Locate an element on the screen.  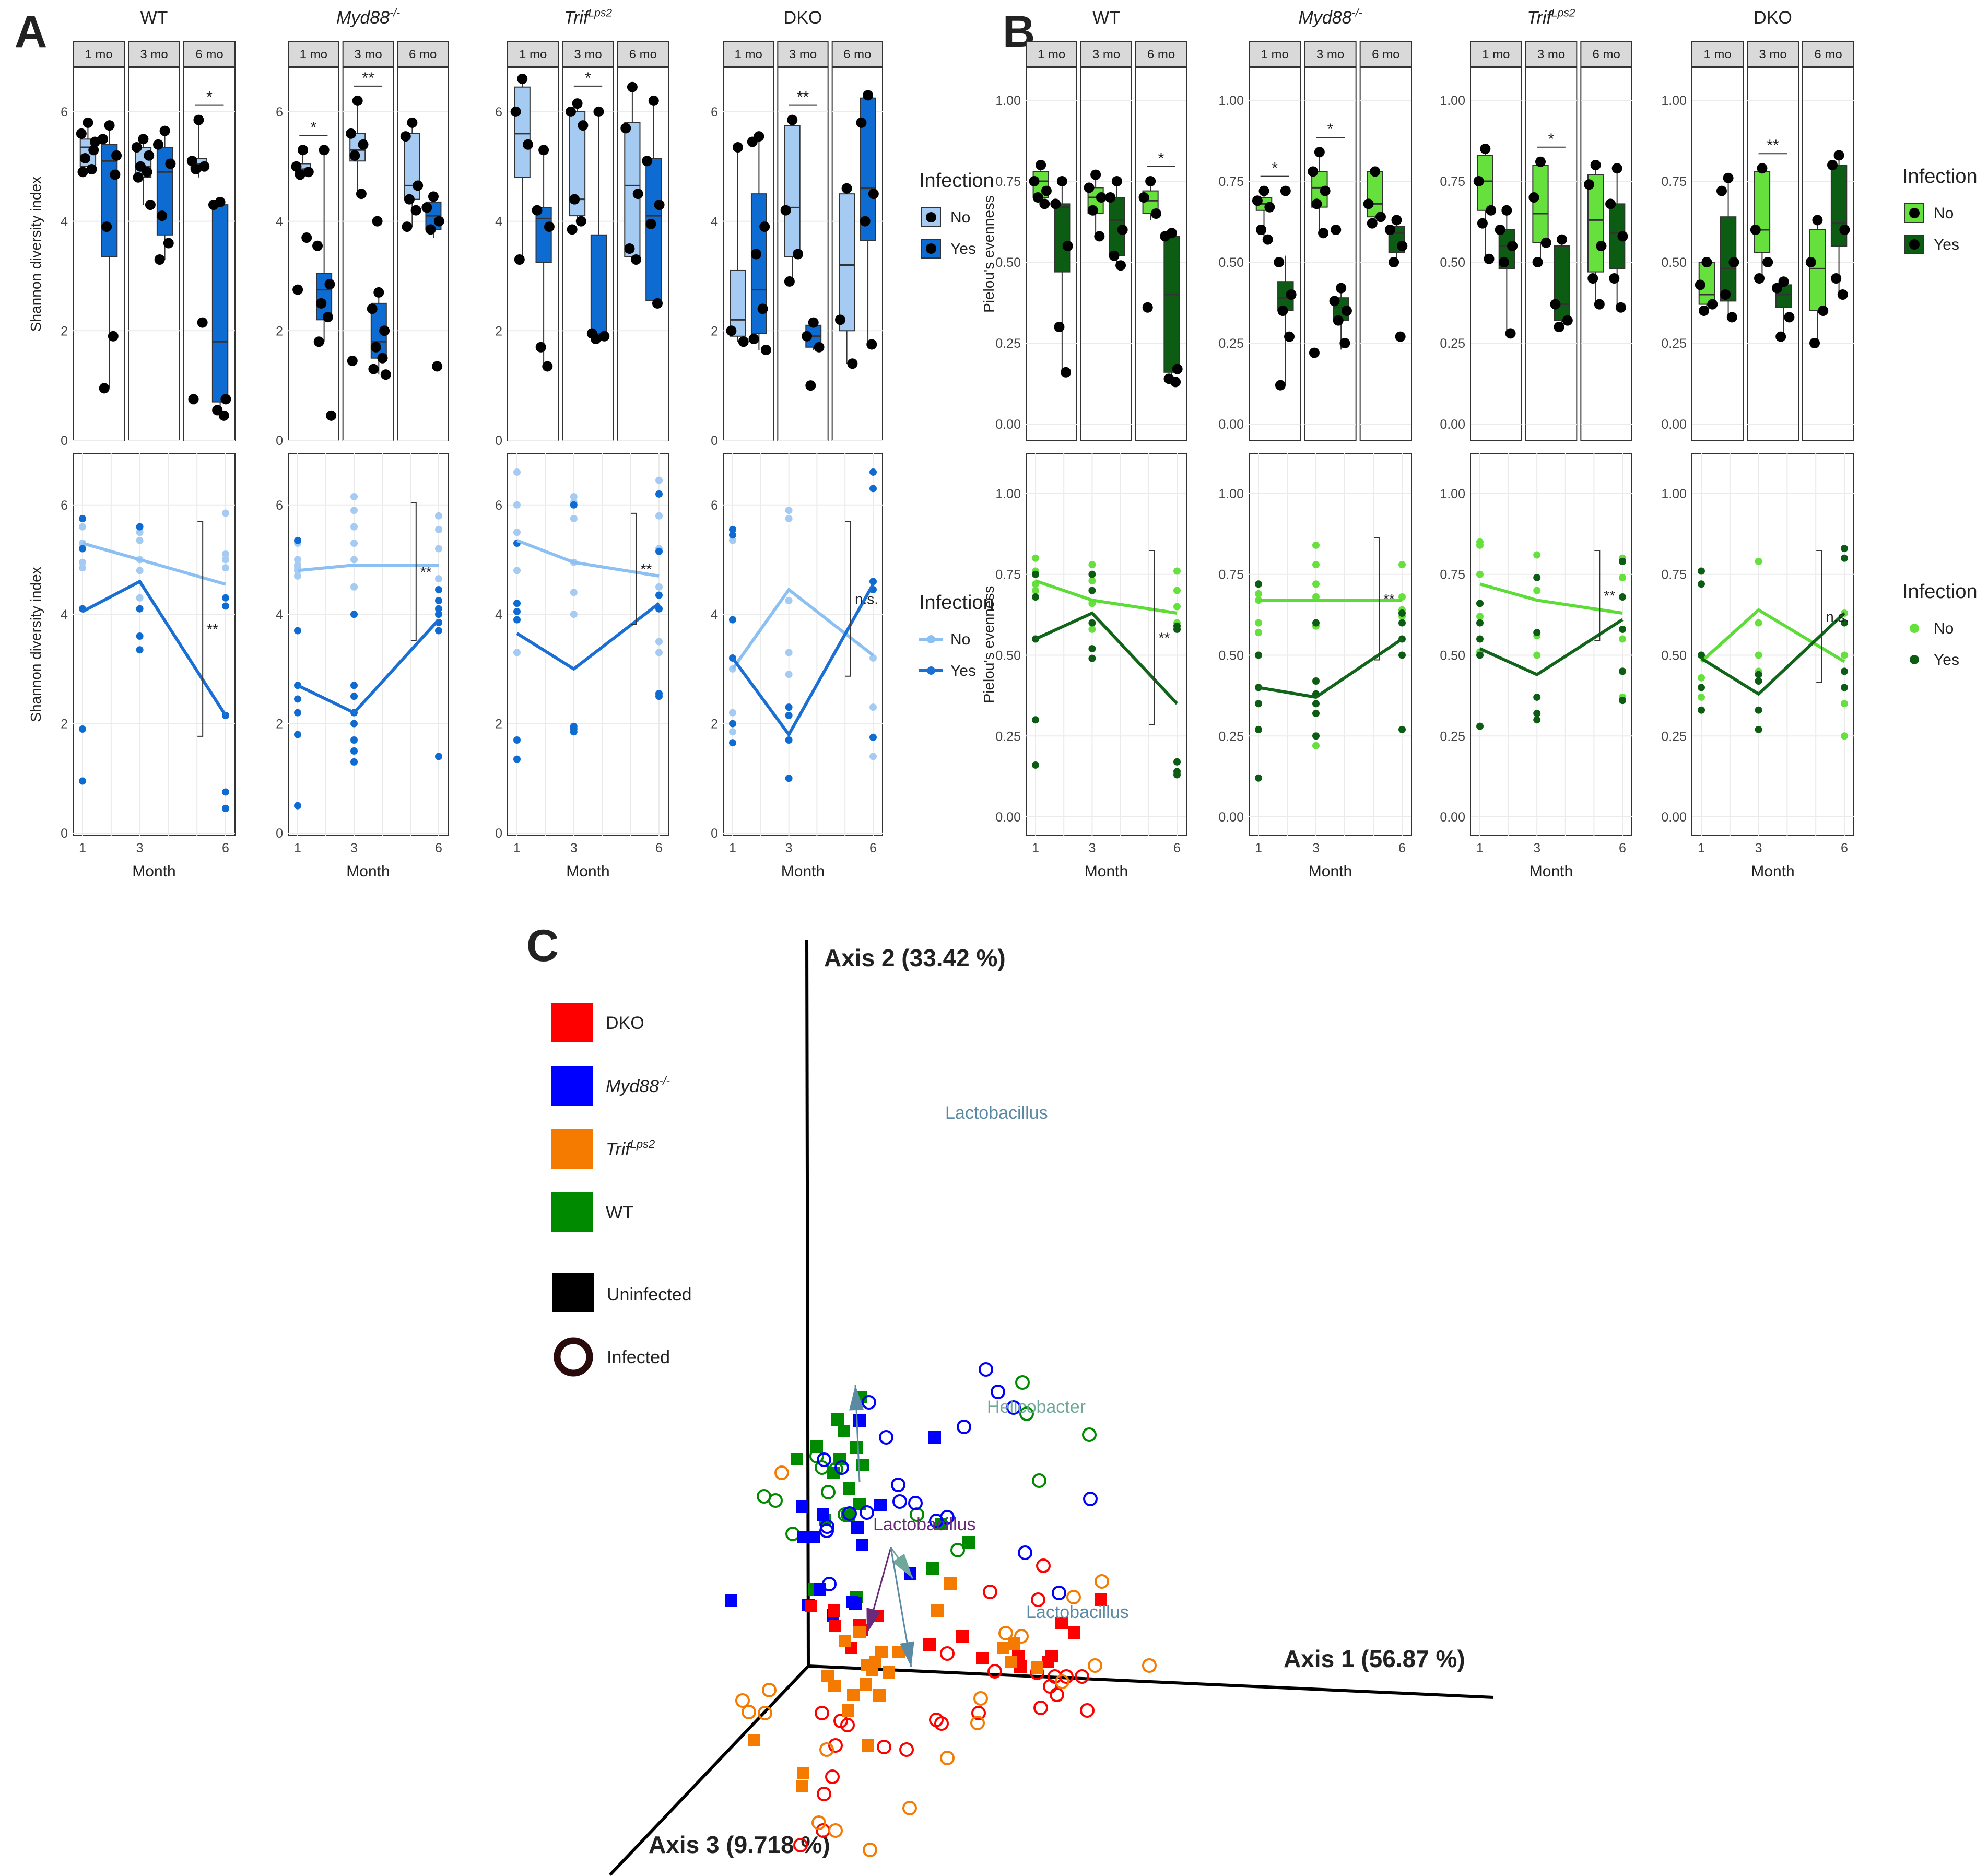
mean-line-yes is located at coordinates (1330, 669).